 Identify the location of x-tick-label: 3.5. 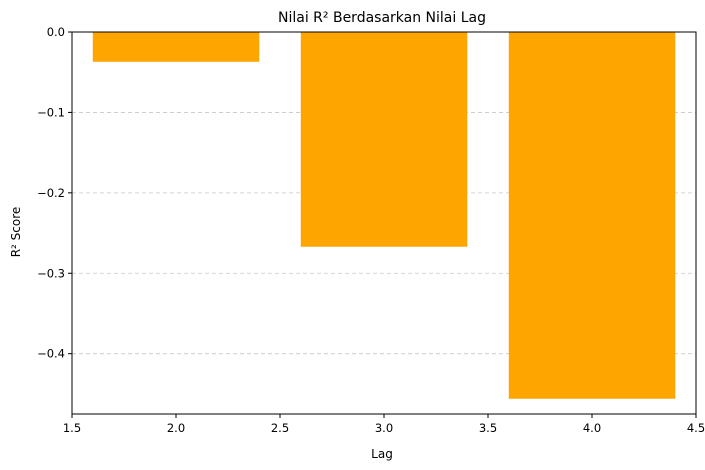
(488, 428).